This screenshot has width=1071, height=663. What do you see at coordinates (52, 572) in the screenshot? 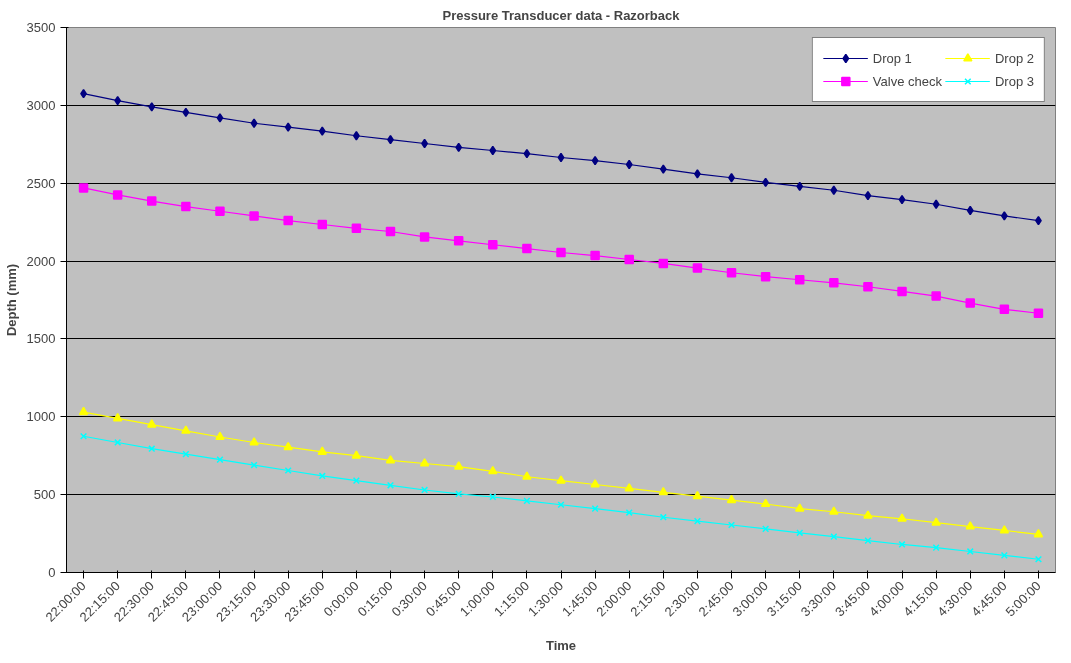
I see `y-tick-label: 0` at bounding box center [52, 572].